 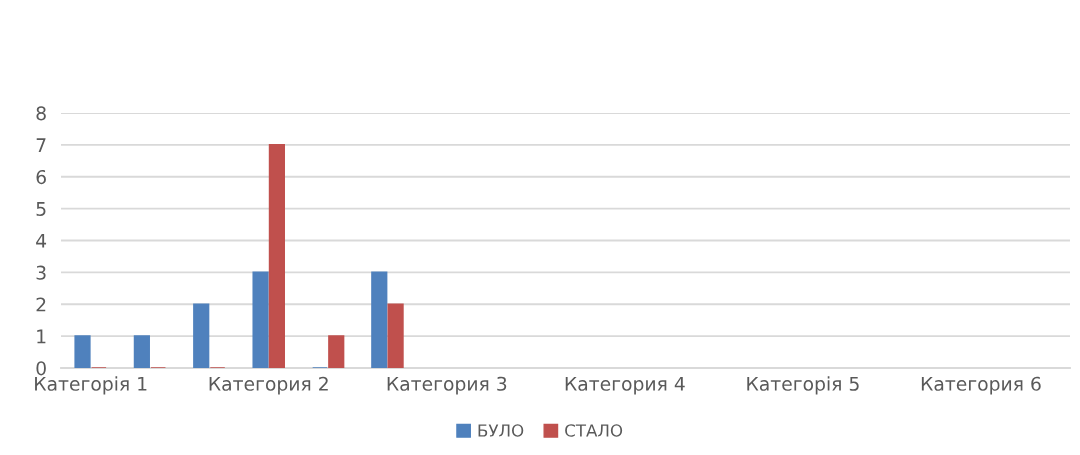 What do you see at coordinates (803, 385) in the screenshot?
I see `x-tick-label: Категорія 5` at bounding box center [803, 385].